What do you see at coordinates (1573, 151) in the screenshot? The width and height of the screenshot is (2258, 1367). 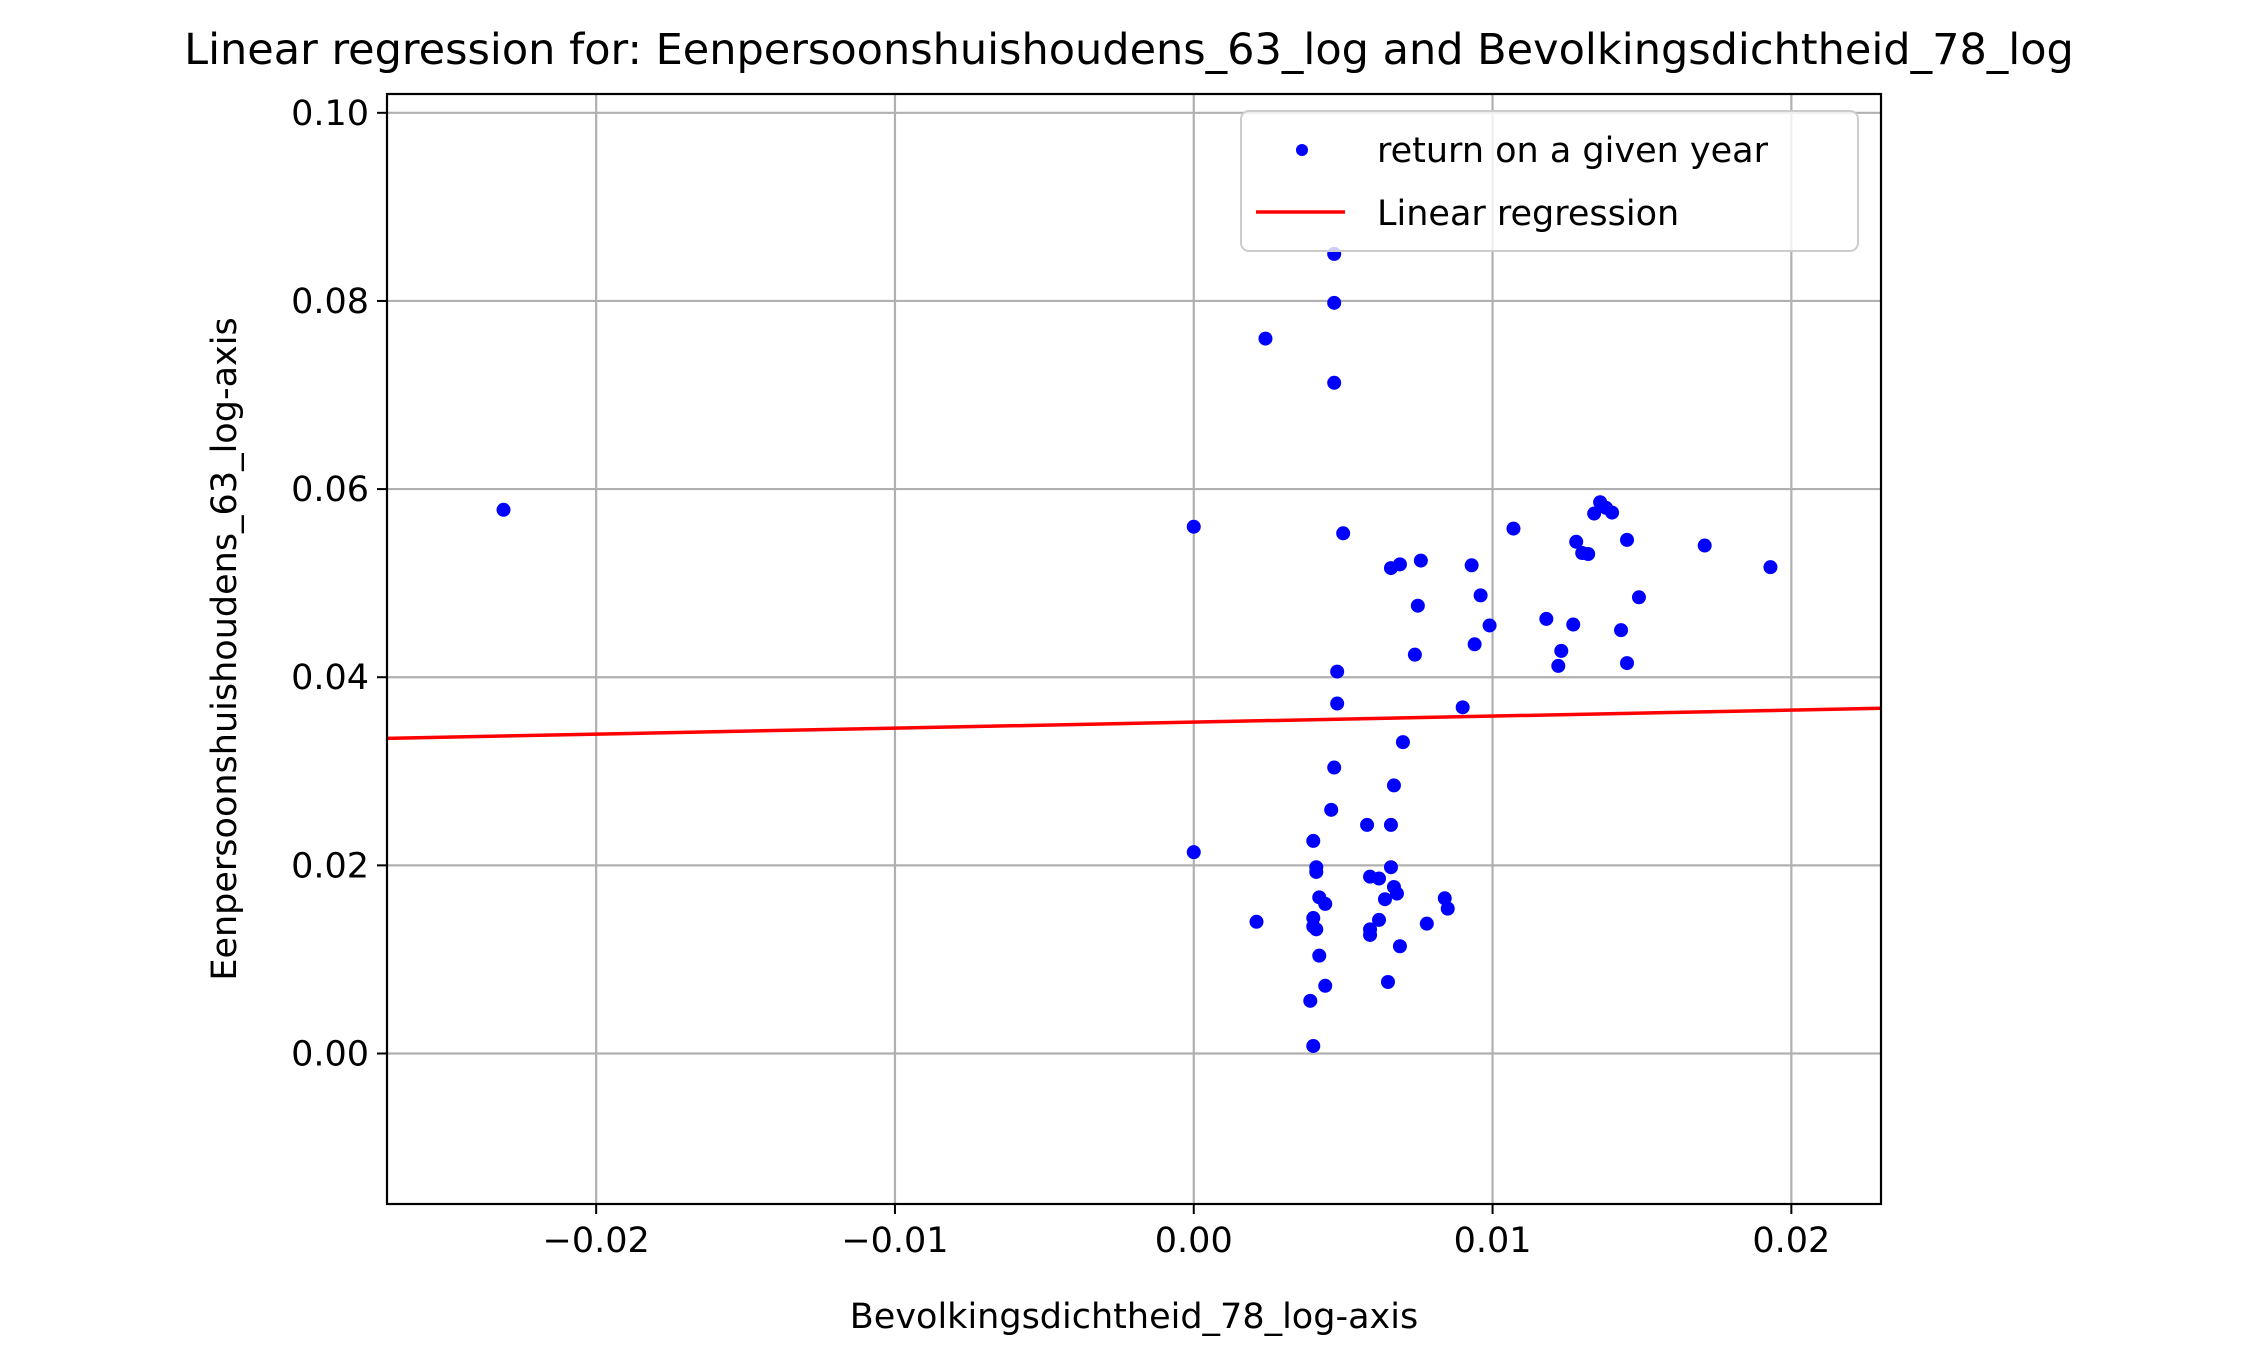 I see `legend-label-scatter: return on a given year` at bounding box center [1573, 151].